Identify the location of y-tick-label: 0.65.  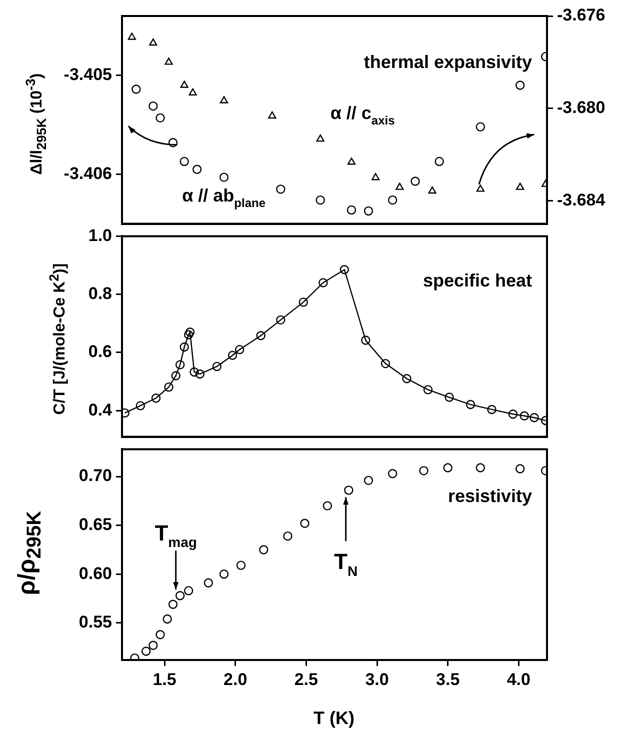
(95, 524).